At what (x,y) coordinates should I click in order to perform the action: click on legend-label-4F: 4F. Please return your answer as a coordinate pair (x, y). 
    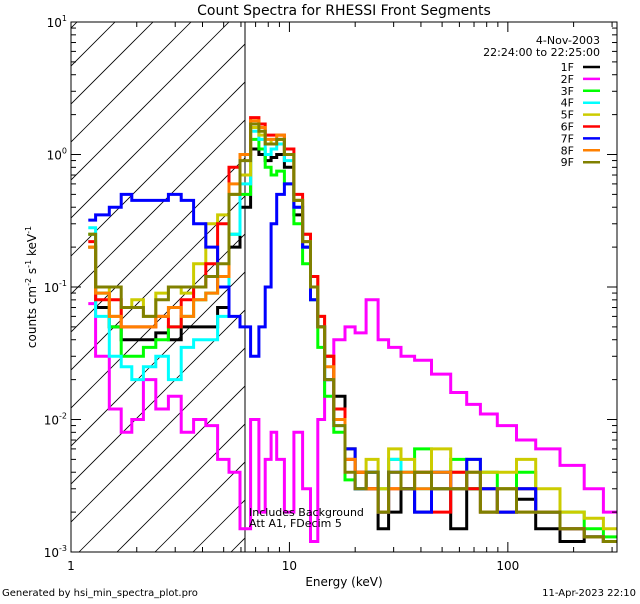
    Looking at the image, I should click on (567, 103).